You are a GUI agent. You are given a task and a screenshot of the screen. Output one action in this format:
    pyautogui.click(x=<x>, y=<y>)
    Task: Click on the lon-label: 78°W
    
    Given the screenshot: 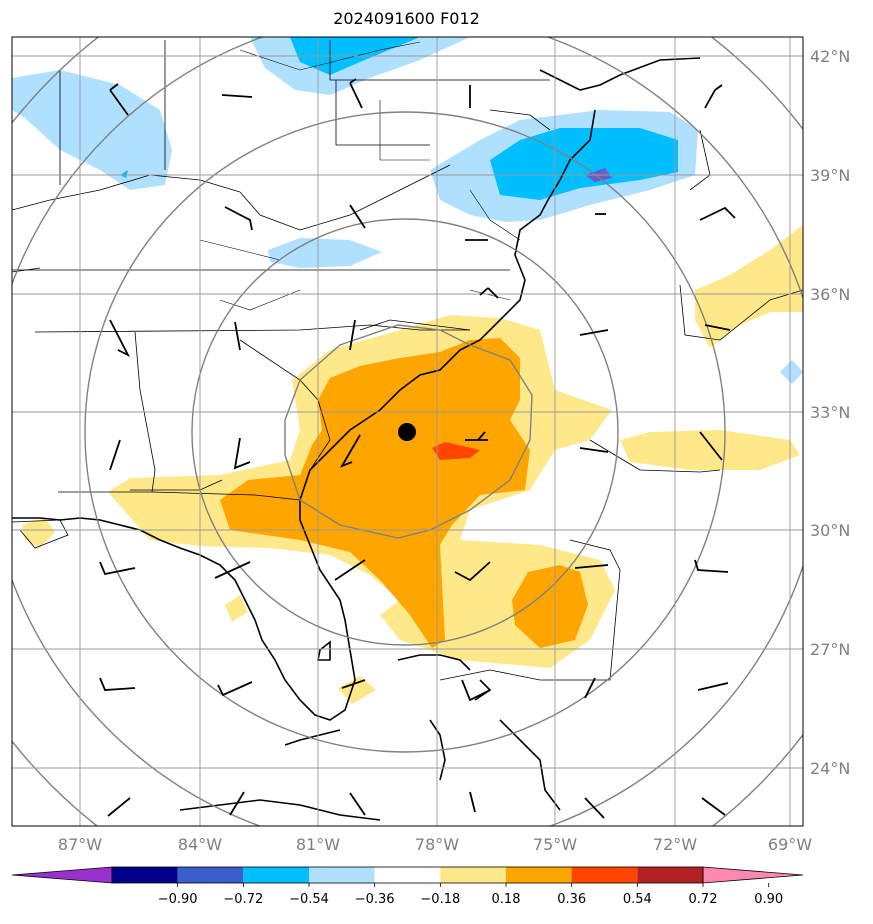 What is the action you would take?
    pyautogui.click(x=437, y=844)
    